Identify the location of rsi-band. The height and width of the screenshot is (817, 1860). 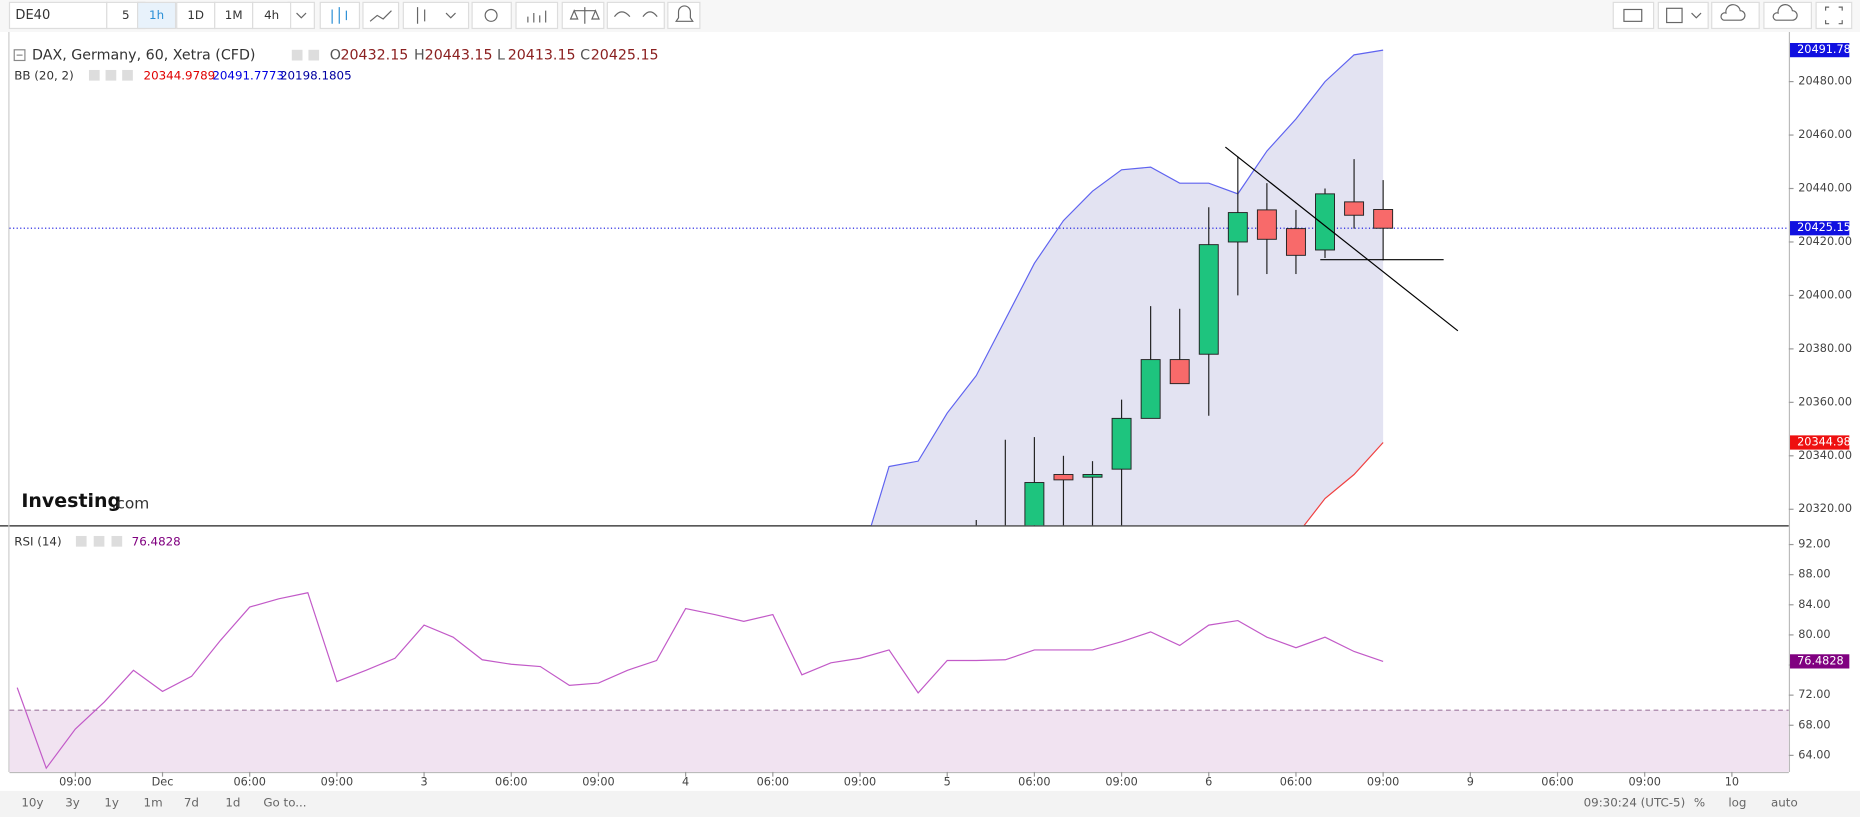
(899, 741).